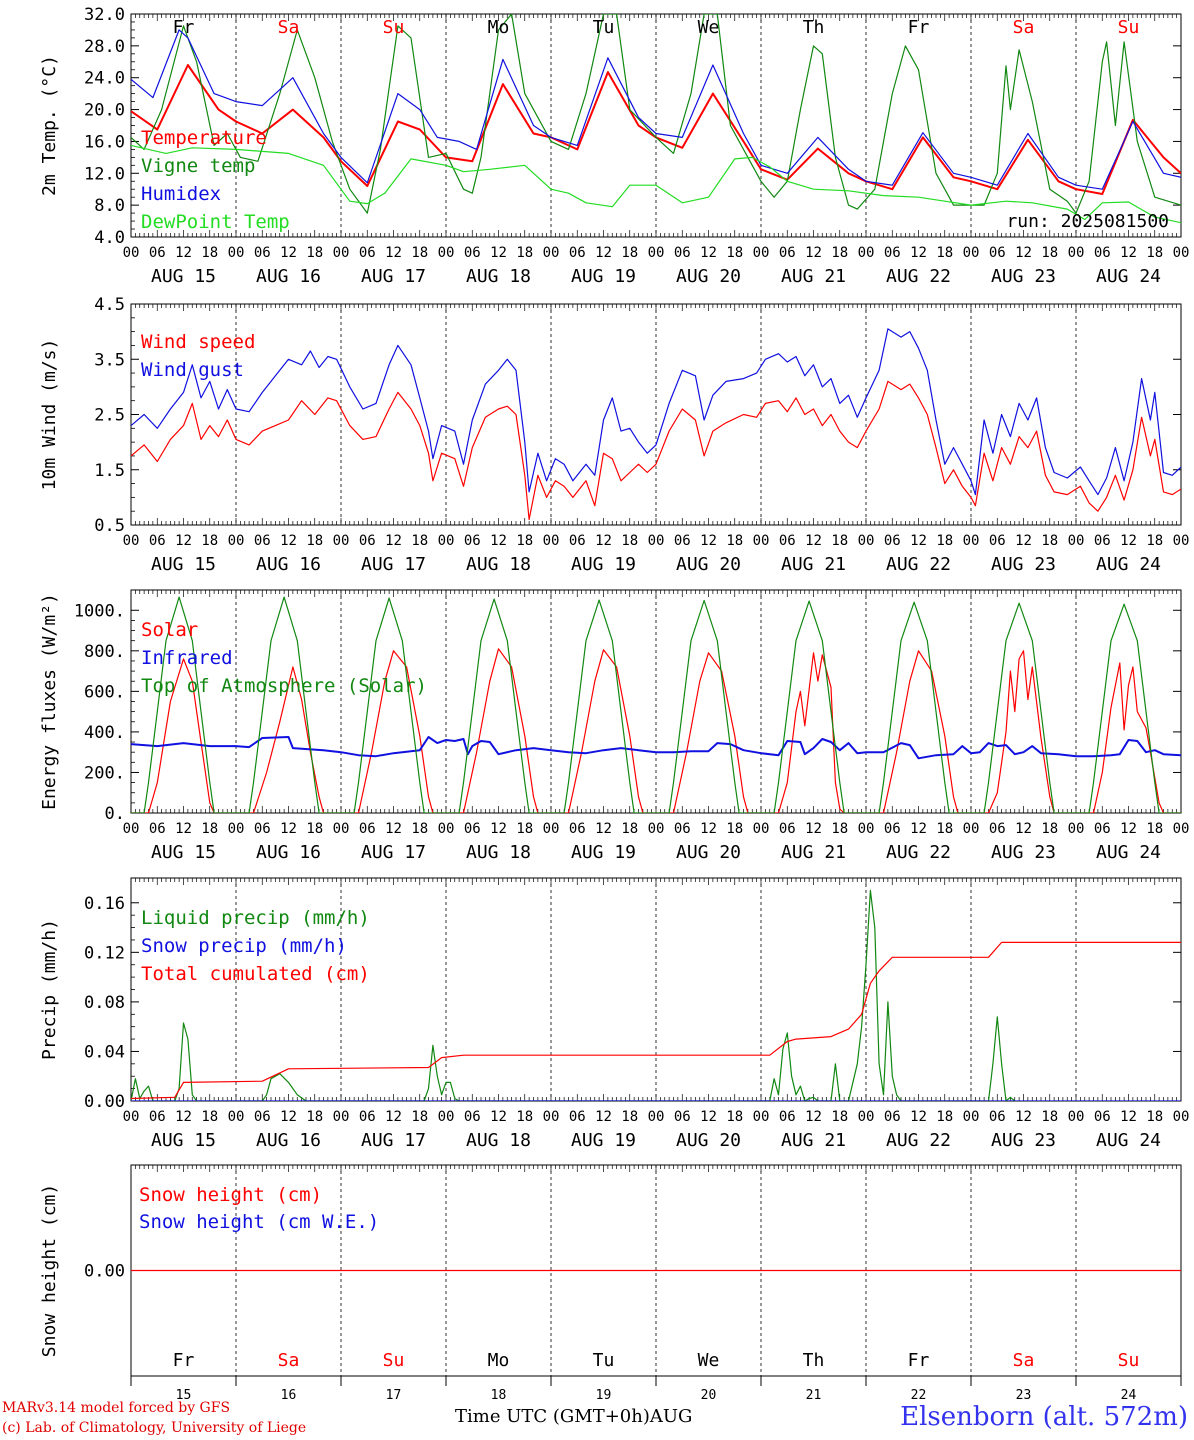 This screenshot has height=1440, width=1194. What do you see at coordinates (919, 1395) in the screenshot?
I see `day-number-label: 22` at bounding box center [919, 1395].